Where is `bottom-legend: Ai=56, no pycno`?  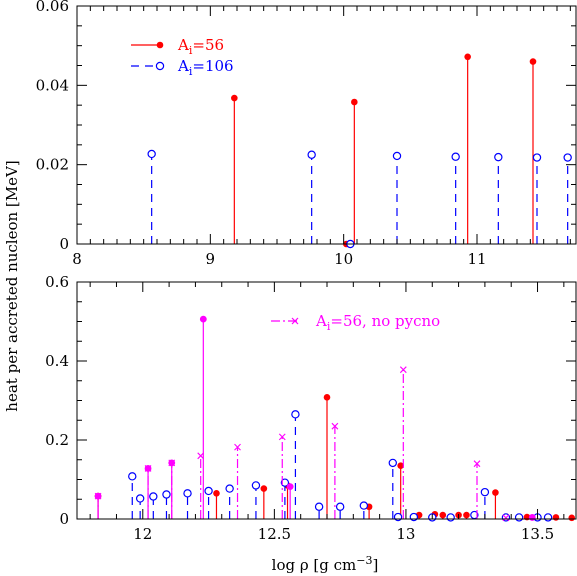 bottom-legend: Ai=56, no pycno is located at coordinates (355, 322).